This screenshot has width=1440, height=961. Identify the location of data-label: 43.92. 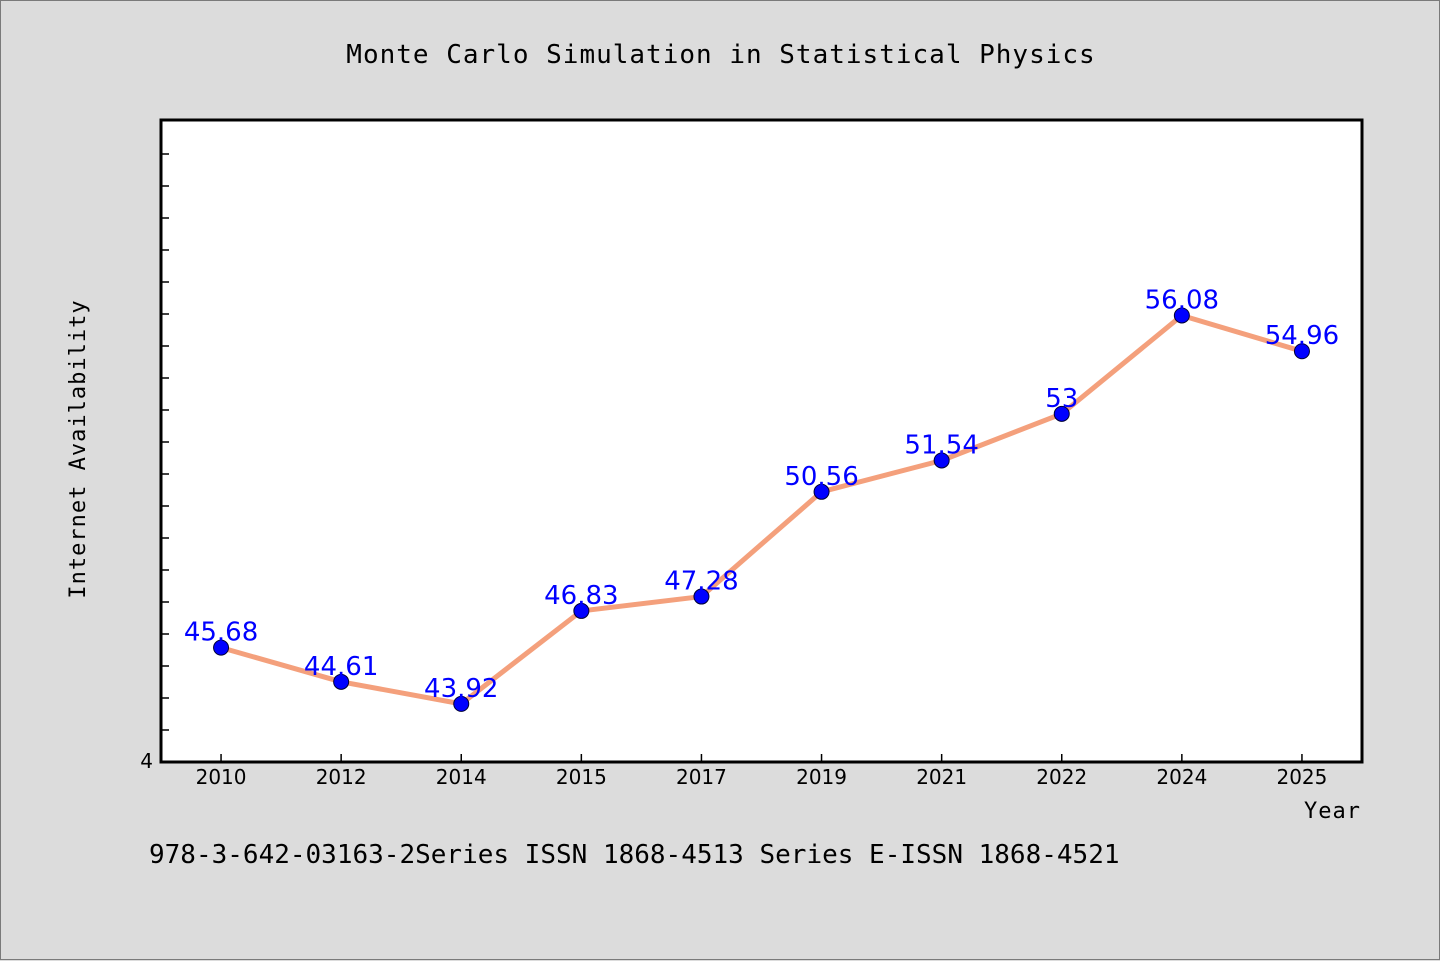
(461, 689).